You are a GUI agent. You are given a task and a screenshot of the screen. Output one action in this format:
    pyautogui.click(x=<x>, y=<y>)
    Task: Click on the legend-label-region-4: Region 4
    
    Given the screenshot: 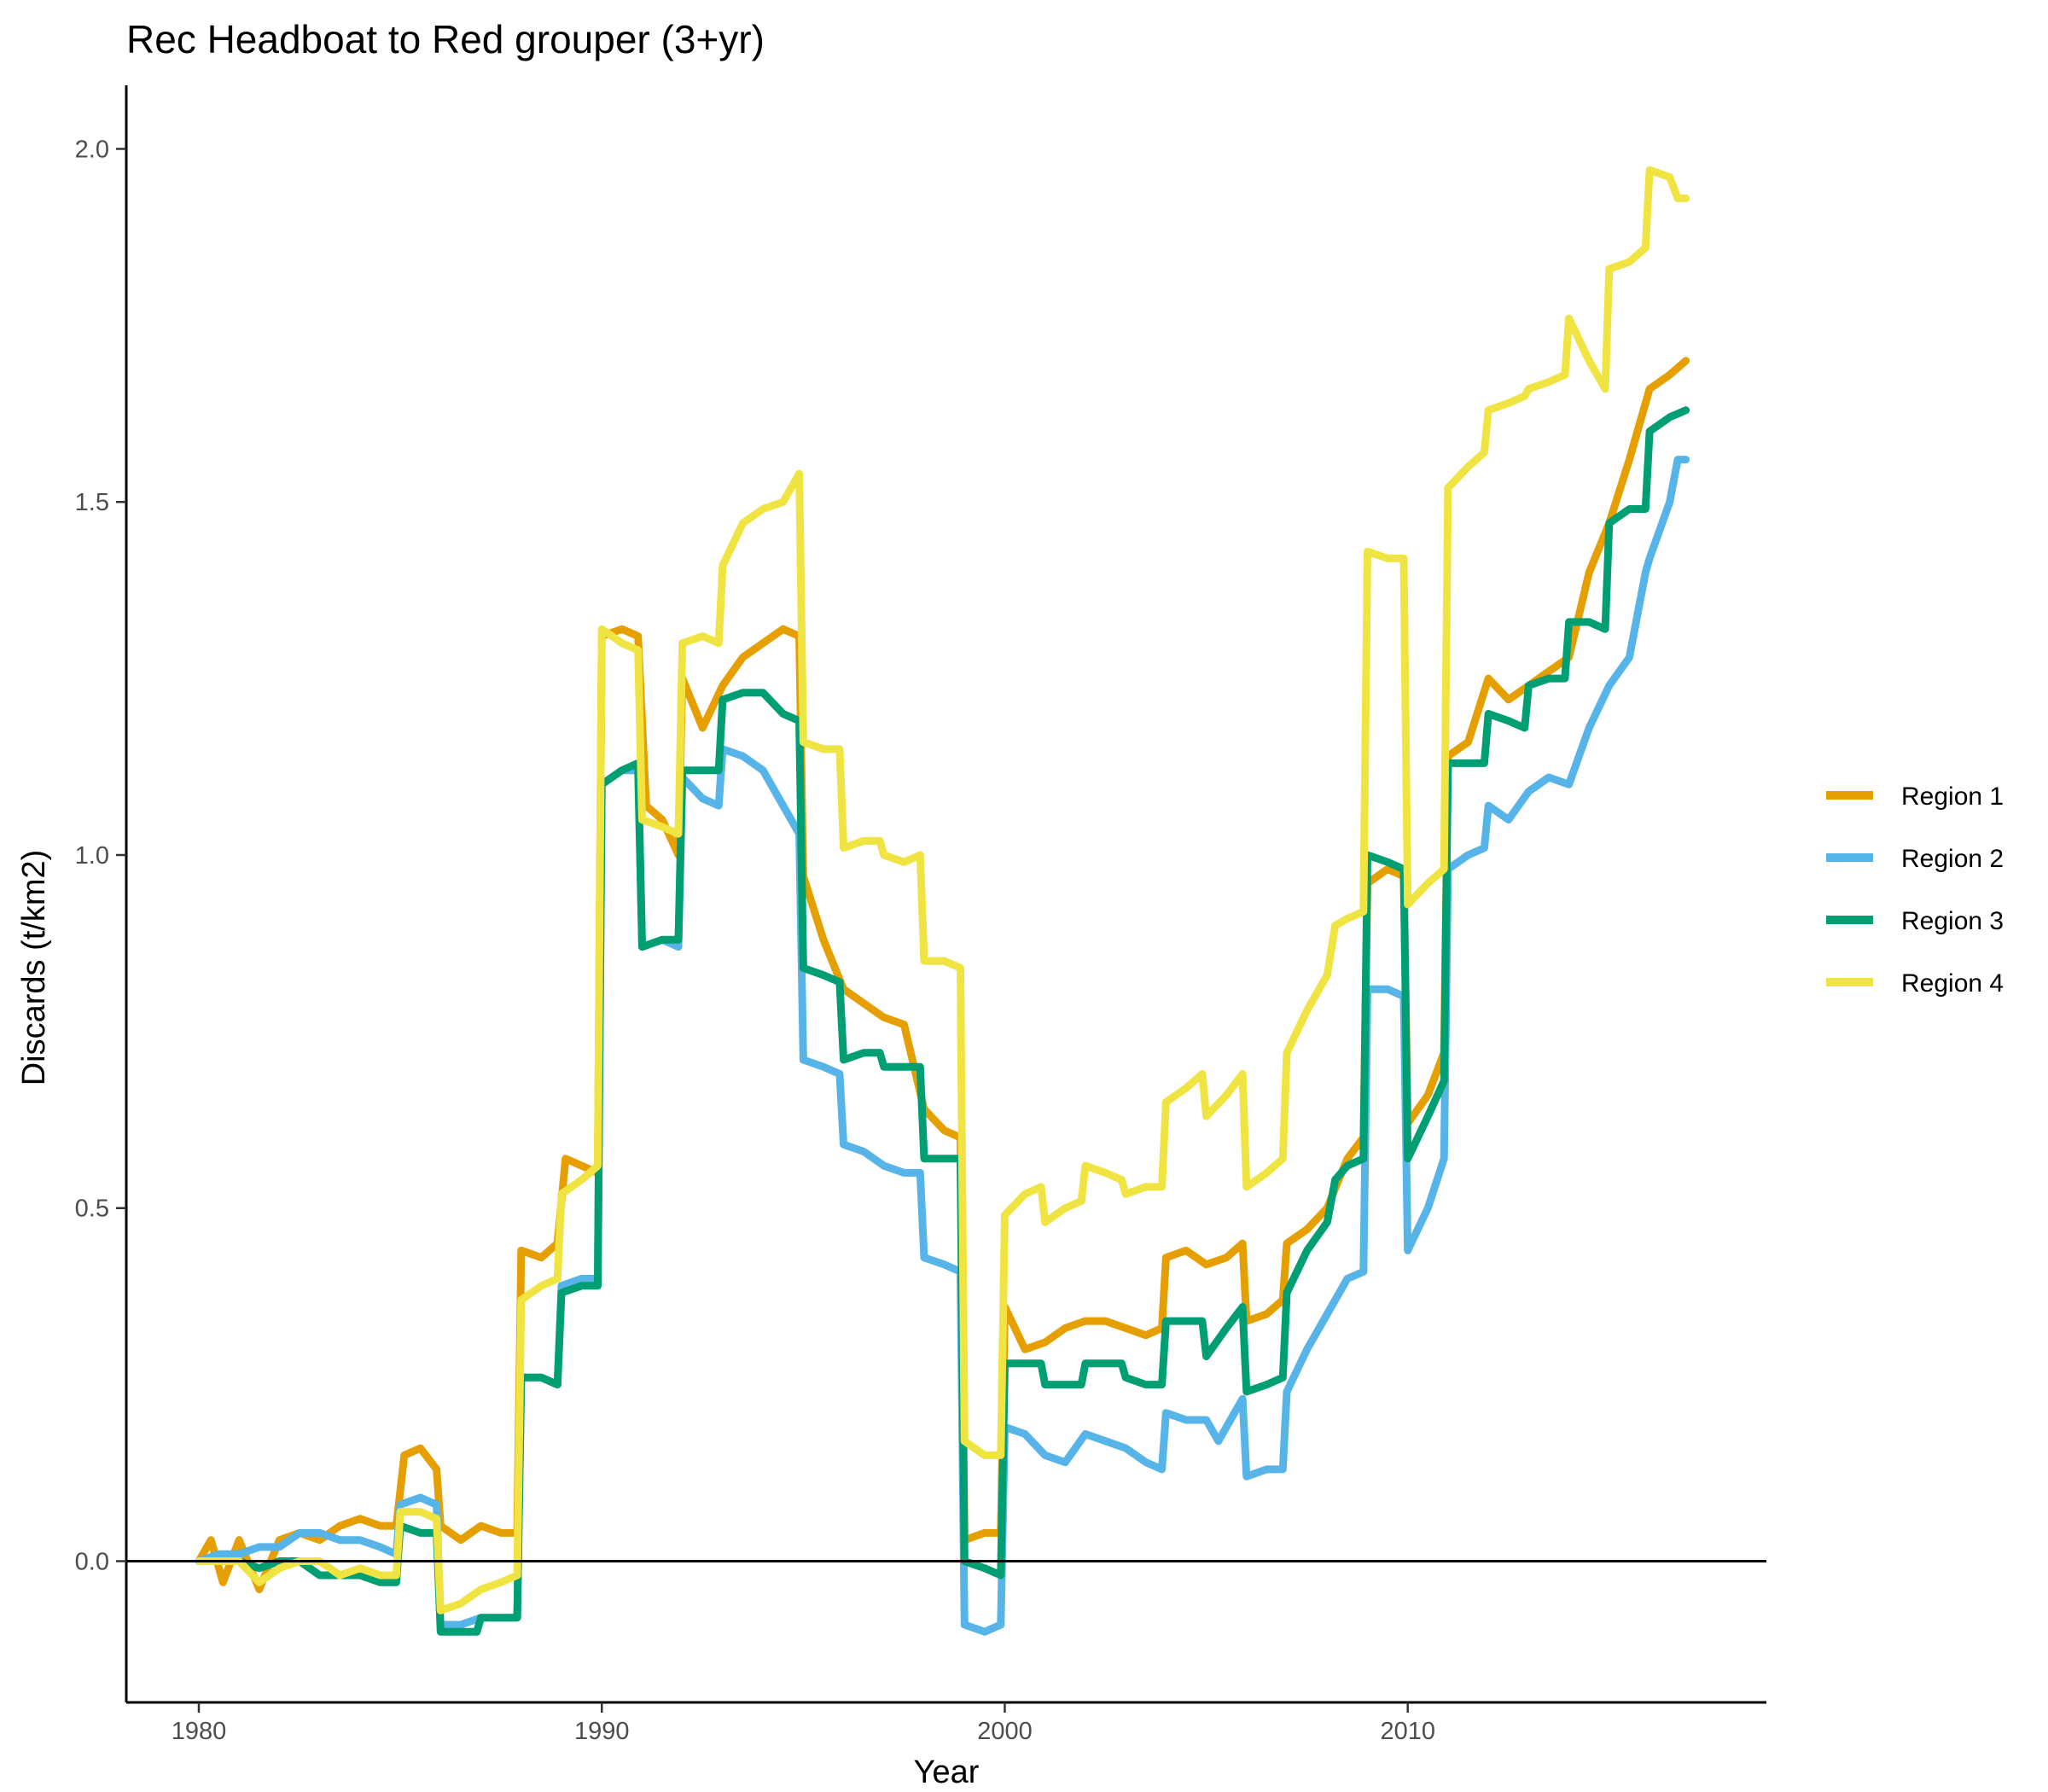 What is the action you would take?
    pyautogui.click(x=1953, y=984)
    